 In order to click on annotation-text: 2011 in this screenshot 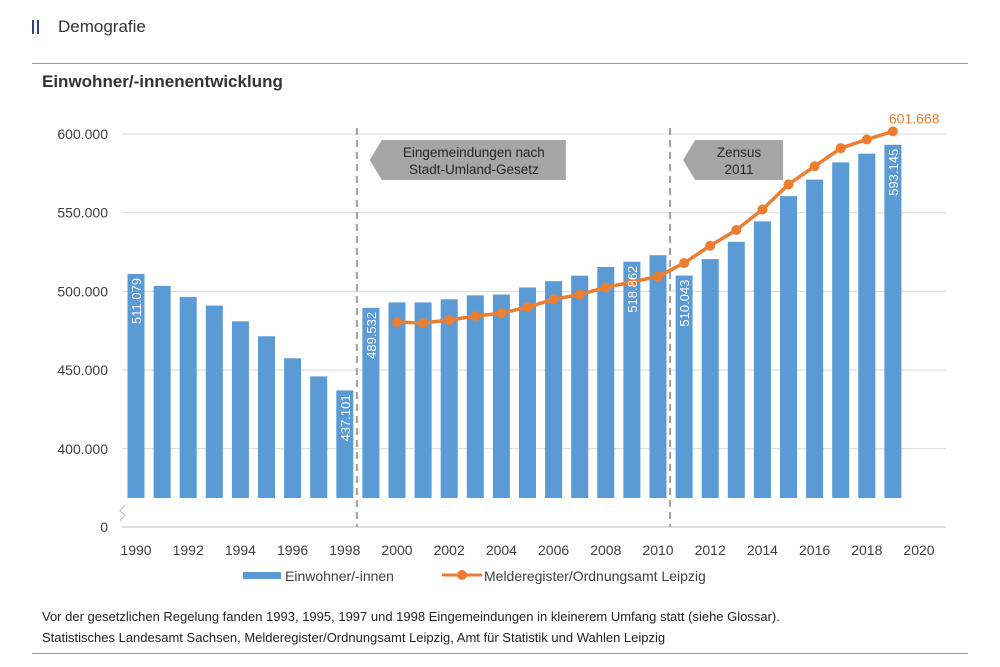, I will do `click(739, 169)`.